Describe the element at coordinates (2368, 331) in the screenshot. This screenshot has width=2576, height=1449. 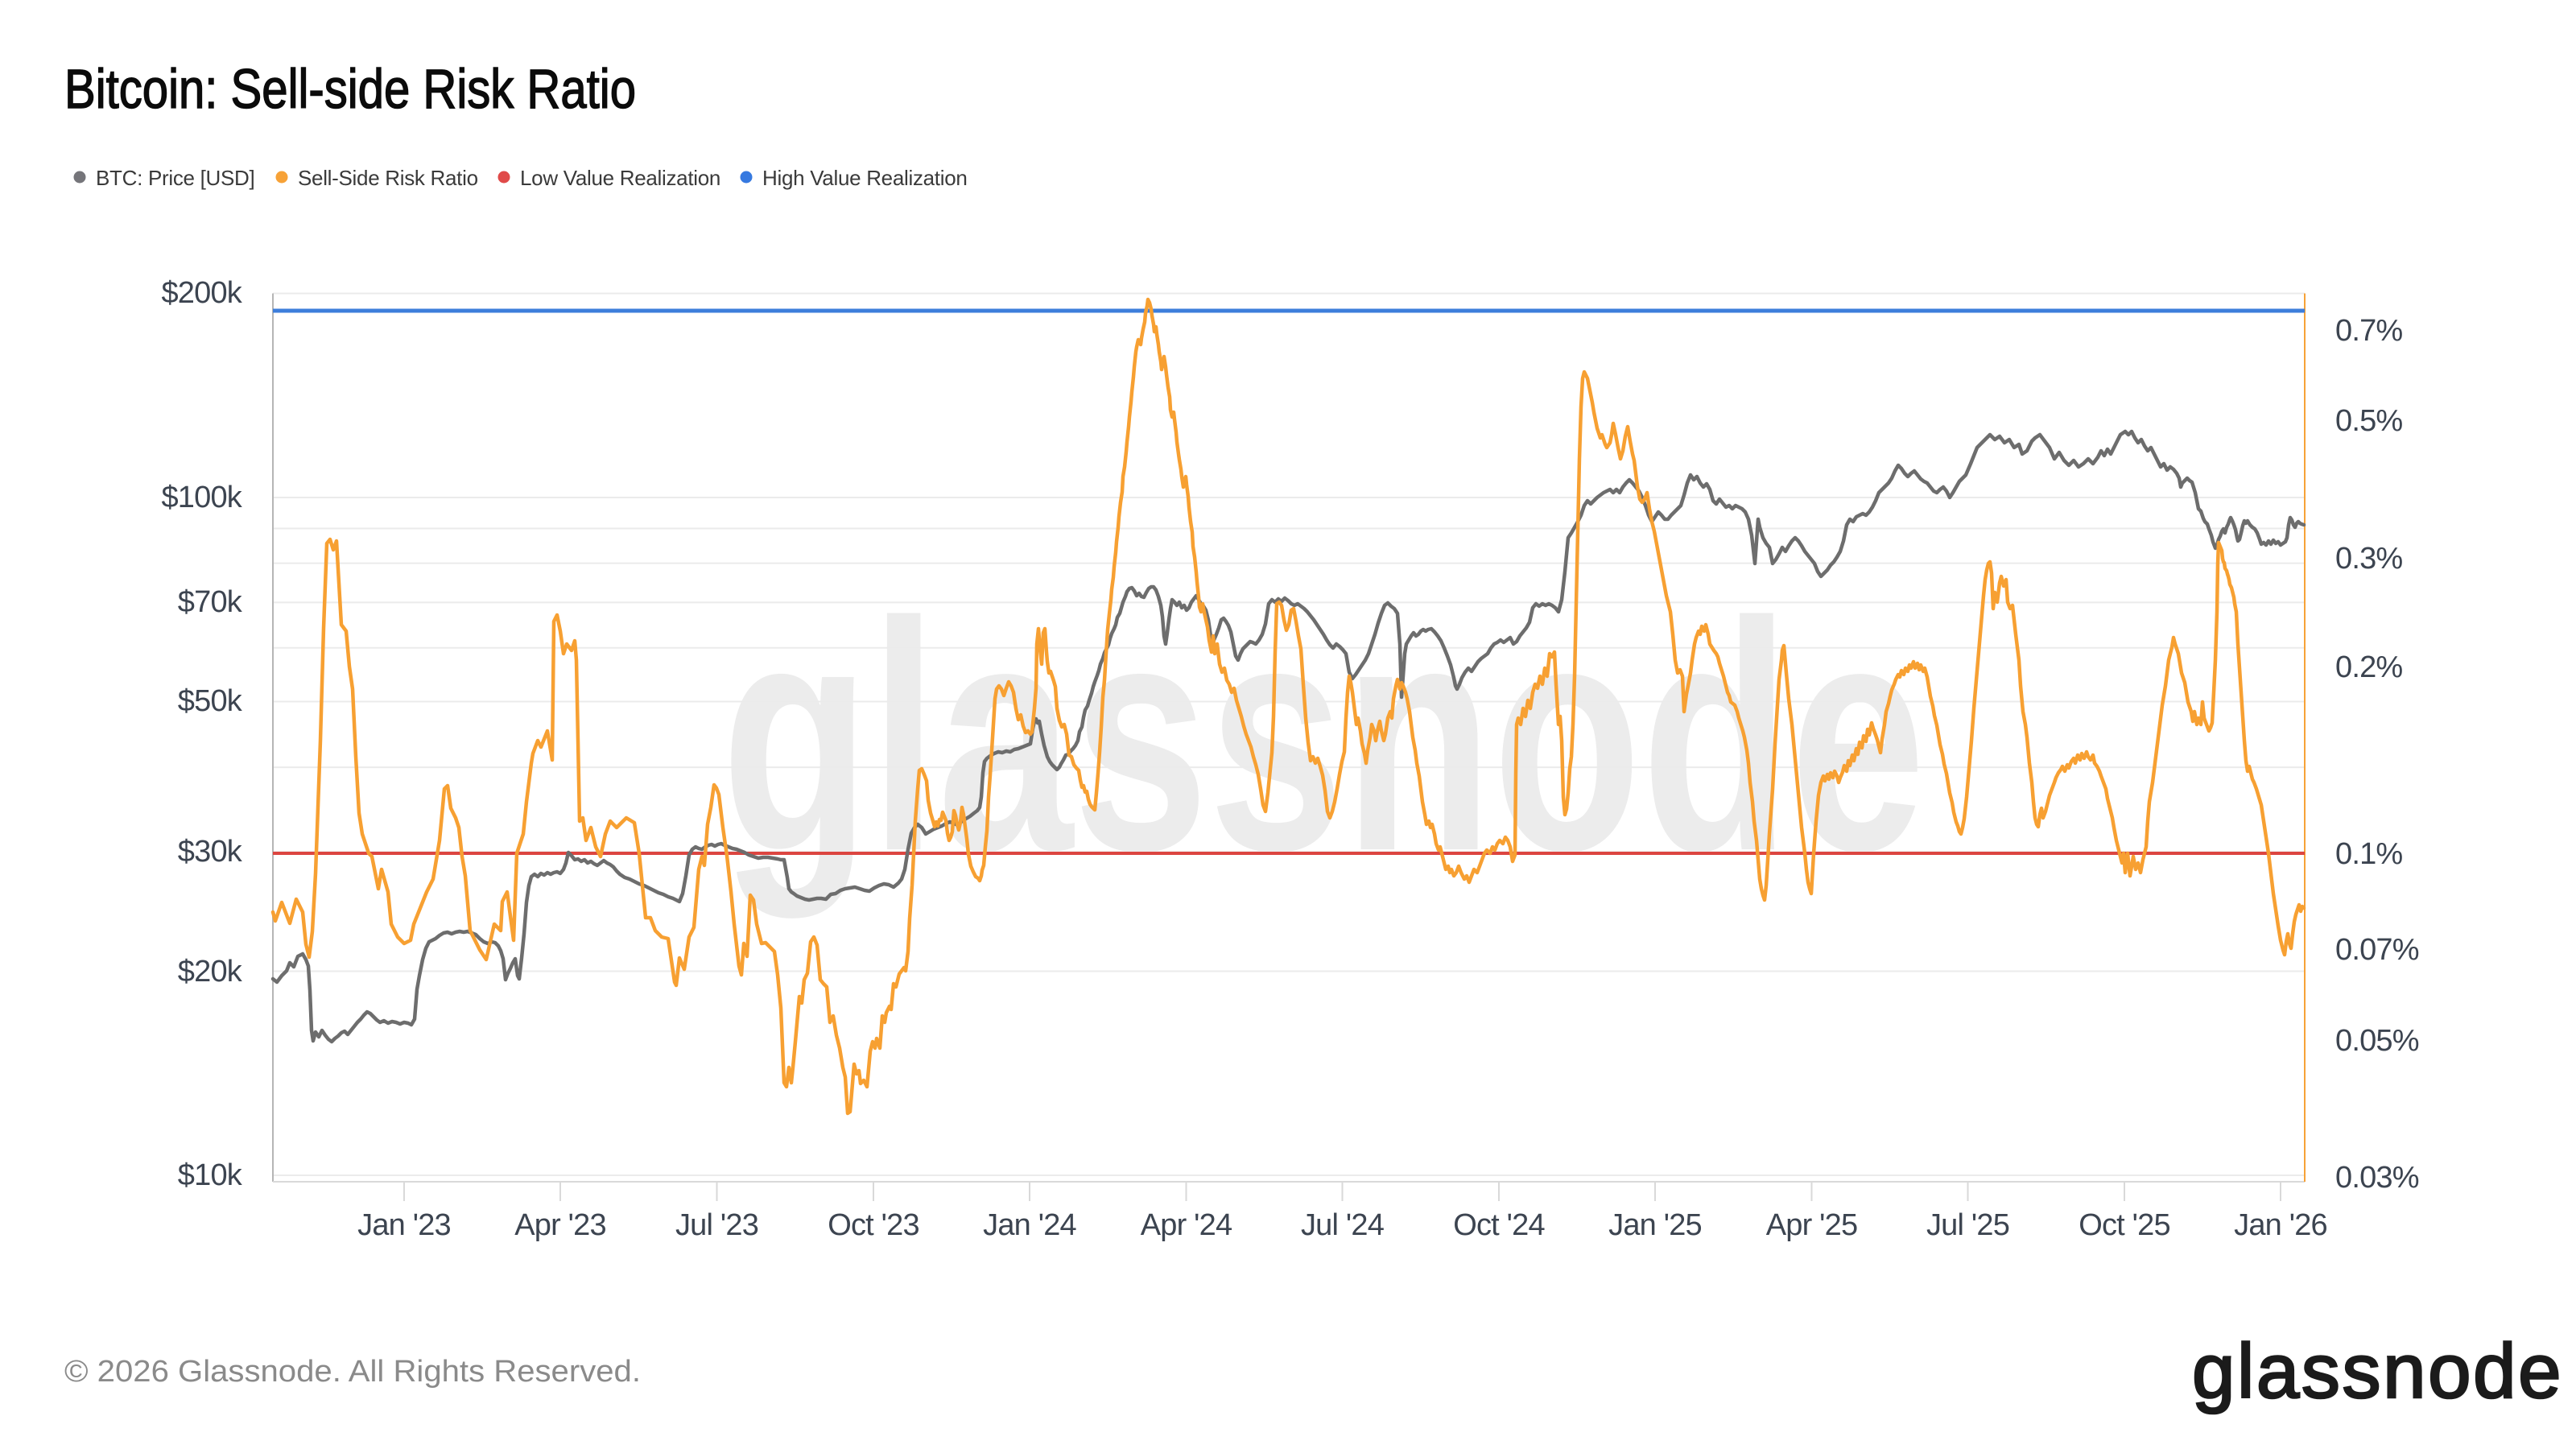
I see `svg-text: 0.7%` at that location.